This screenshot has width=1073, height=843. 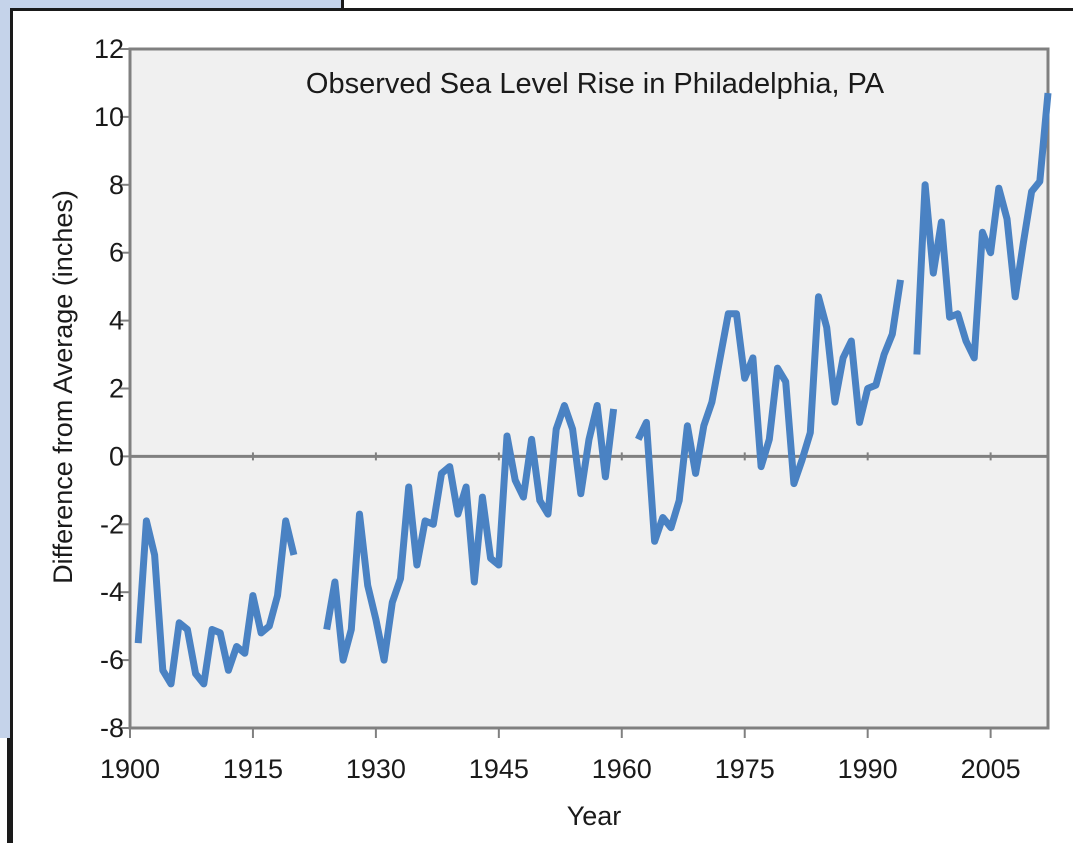 What do you see at coordinates (253, 769) in the screenshot?
I see `x-tick-label: 1915` at bounding box center [253, 769].